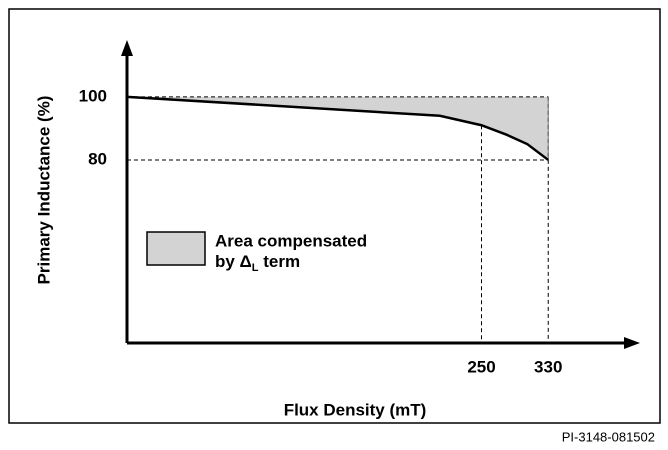 The height and width of the screenshot is (450, 668). What do you see at coordinates (548, 366) in the screenshot?
I see `x-tick-label: 330` at bounding box center [548, 366].